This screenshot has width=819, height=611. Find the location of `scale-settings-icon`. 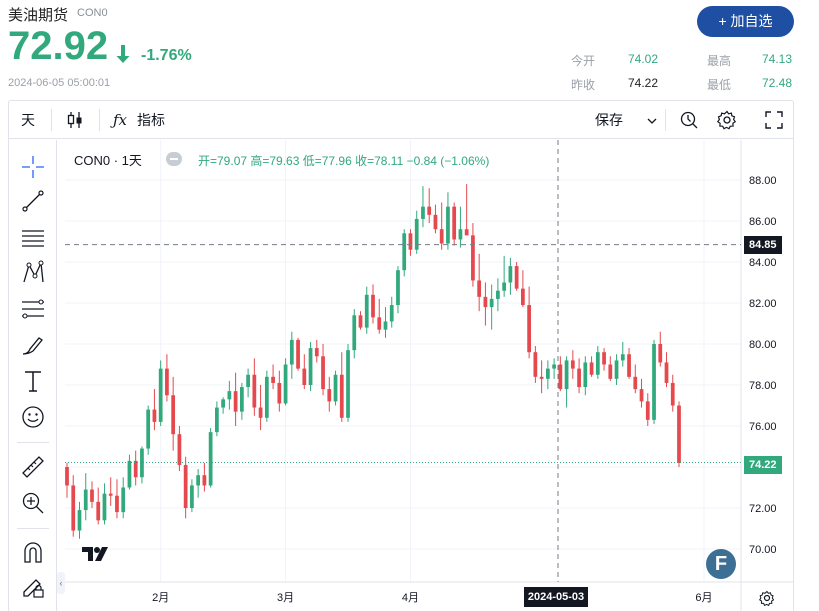

scale-settings-icon is located at coordinates (767, 598).